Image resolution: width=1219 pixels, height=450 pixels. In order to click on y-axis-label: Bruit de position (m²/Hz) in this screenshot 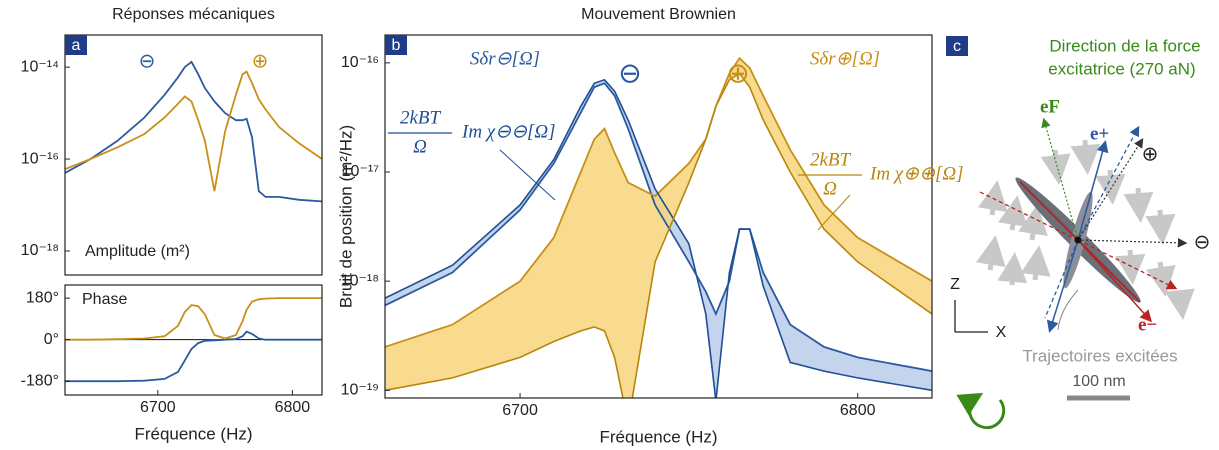, I will do `click(345, 216)`.